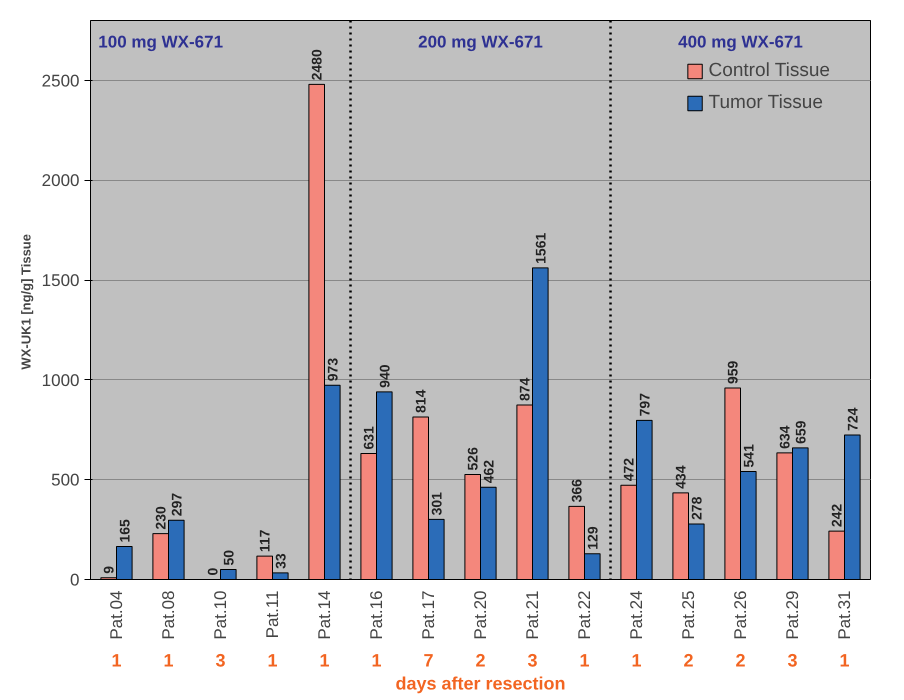  What do you see at coordinates (740, 615) in the screenshot?
I see `x-tick-label: Pat.26` at bounding box center [740, 615].